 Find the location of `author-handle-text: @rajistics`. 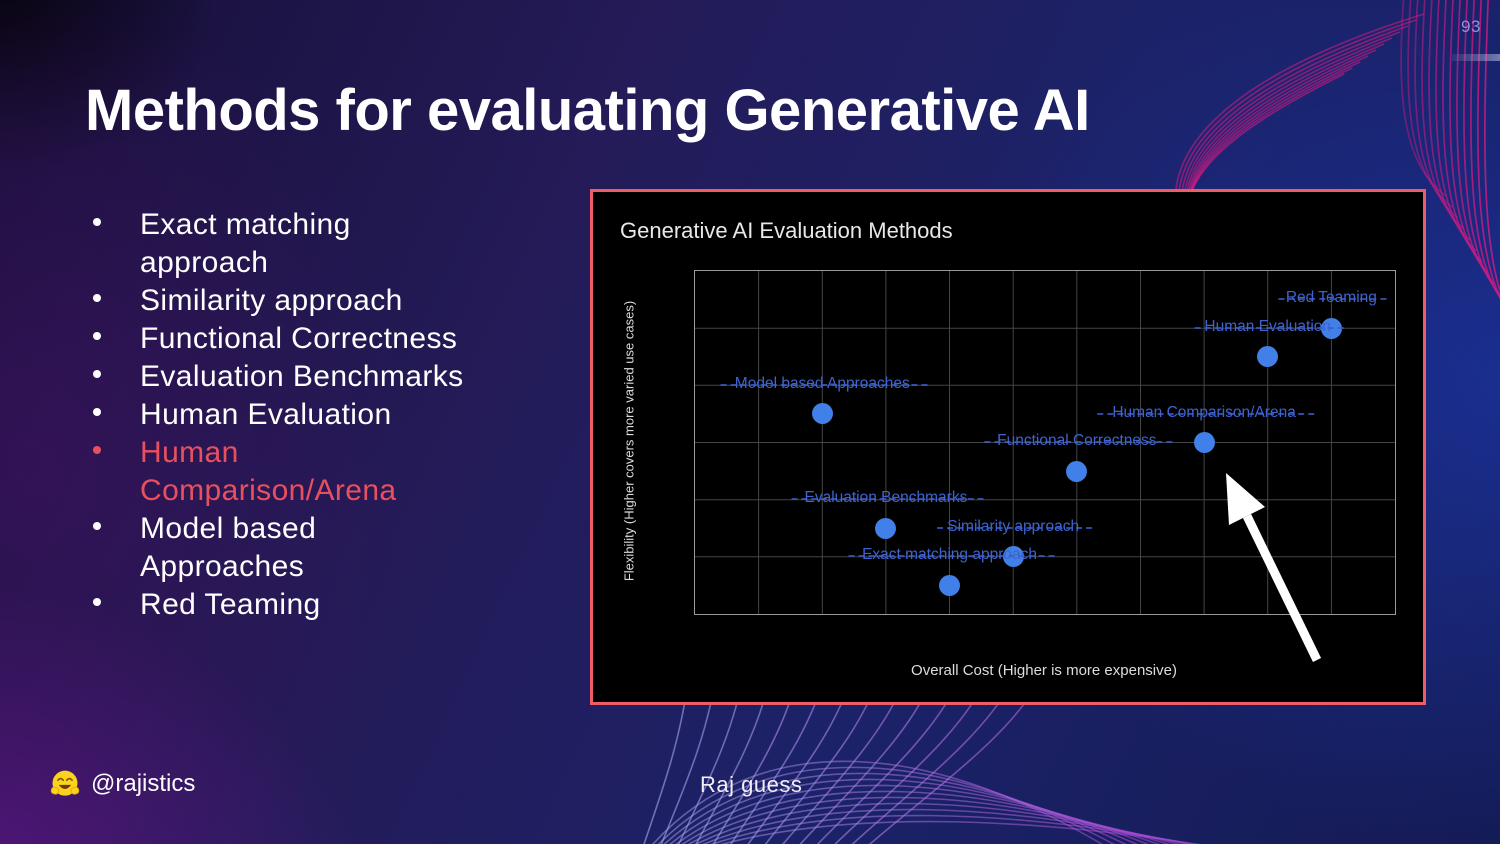

author-handle-text: @rajistics is located at coordinates (143, 783).